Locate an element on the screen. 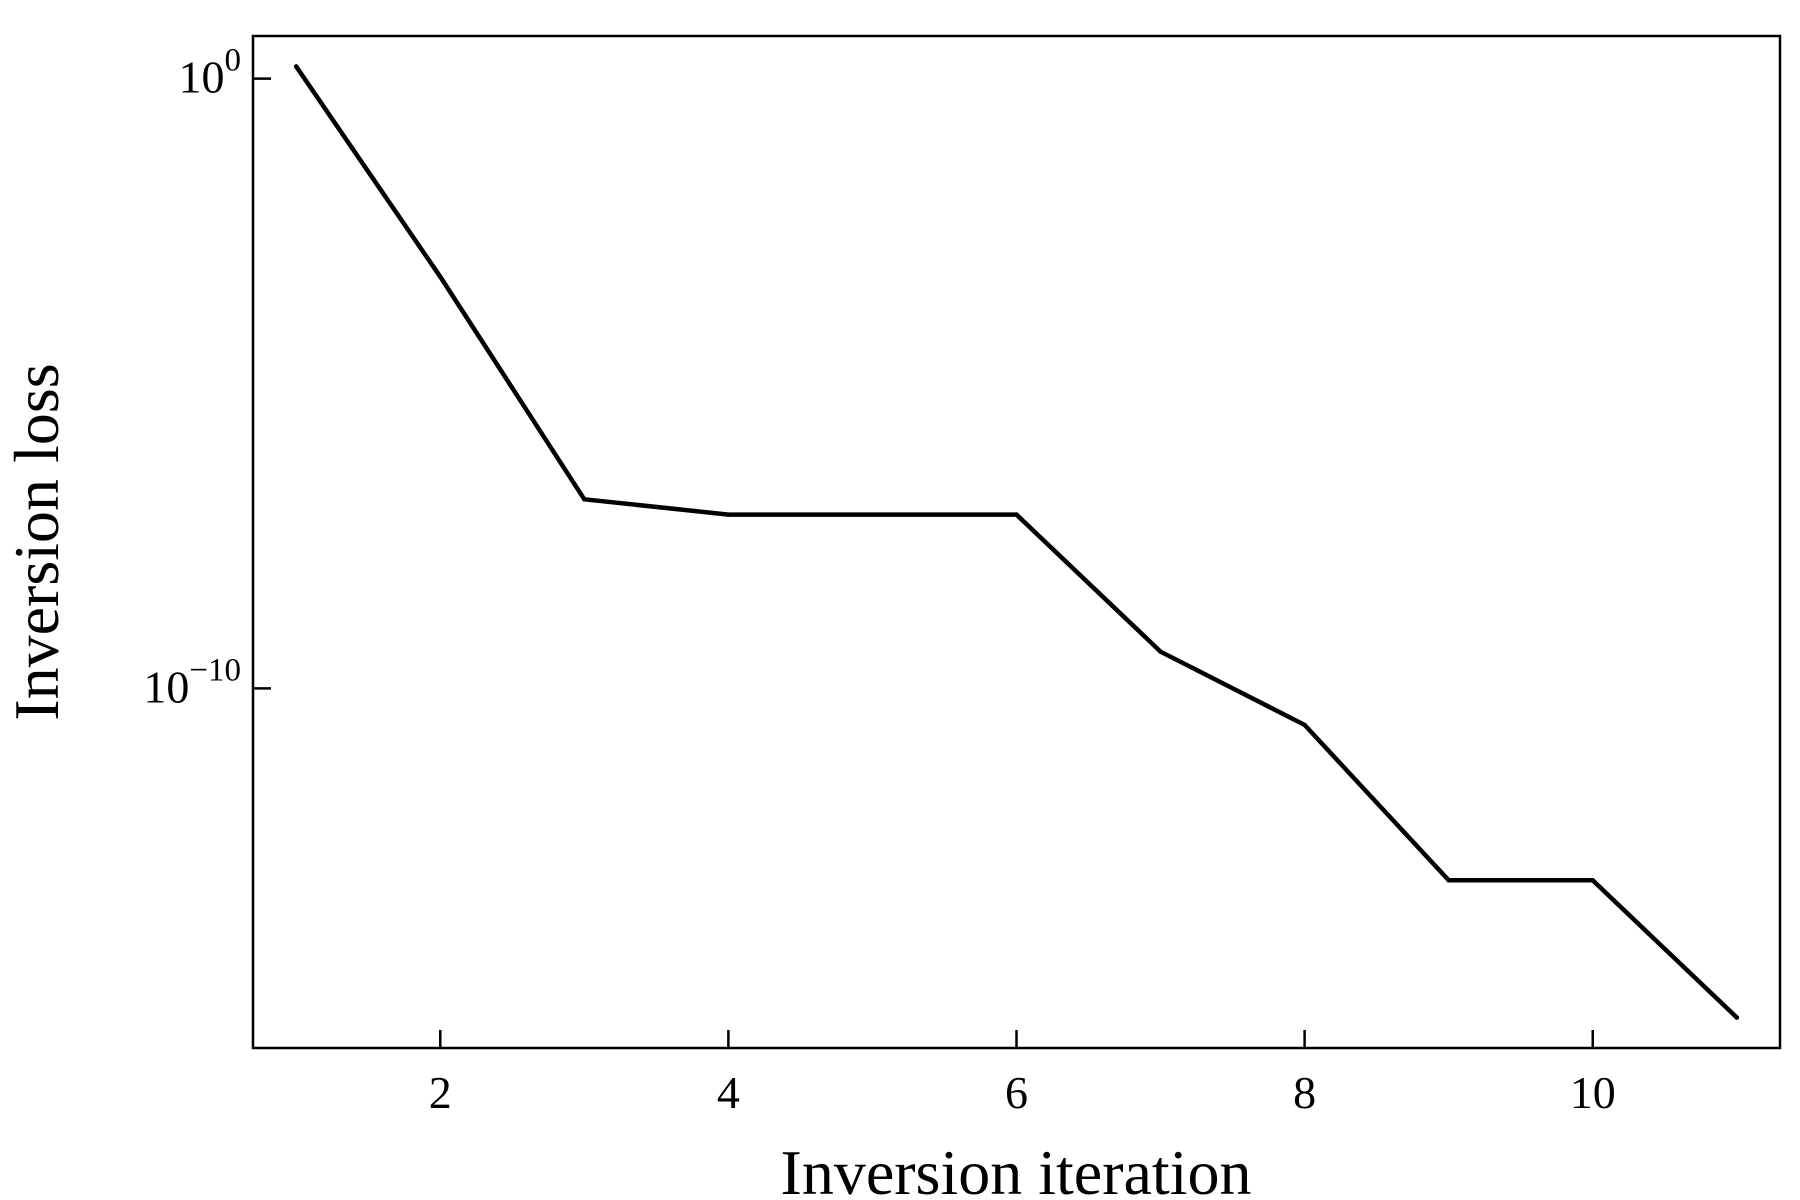  y-tick-label: 100 is located at coordinates (210, 73).